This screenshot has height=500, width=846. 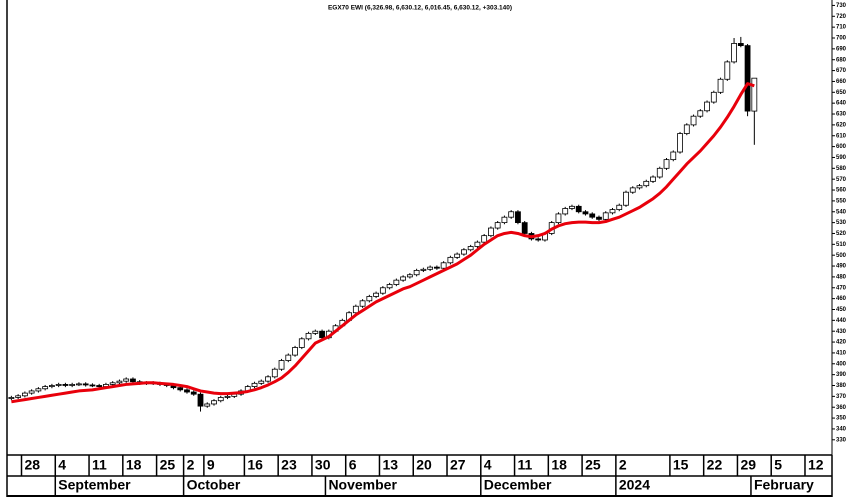 I want to click on x-tick-label: 22, so click(x=715, y=465).